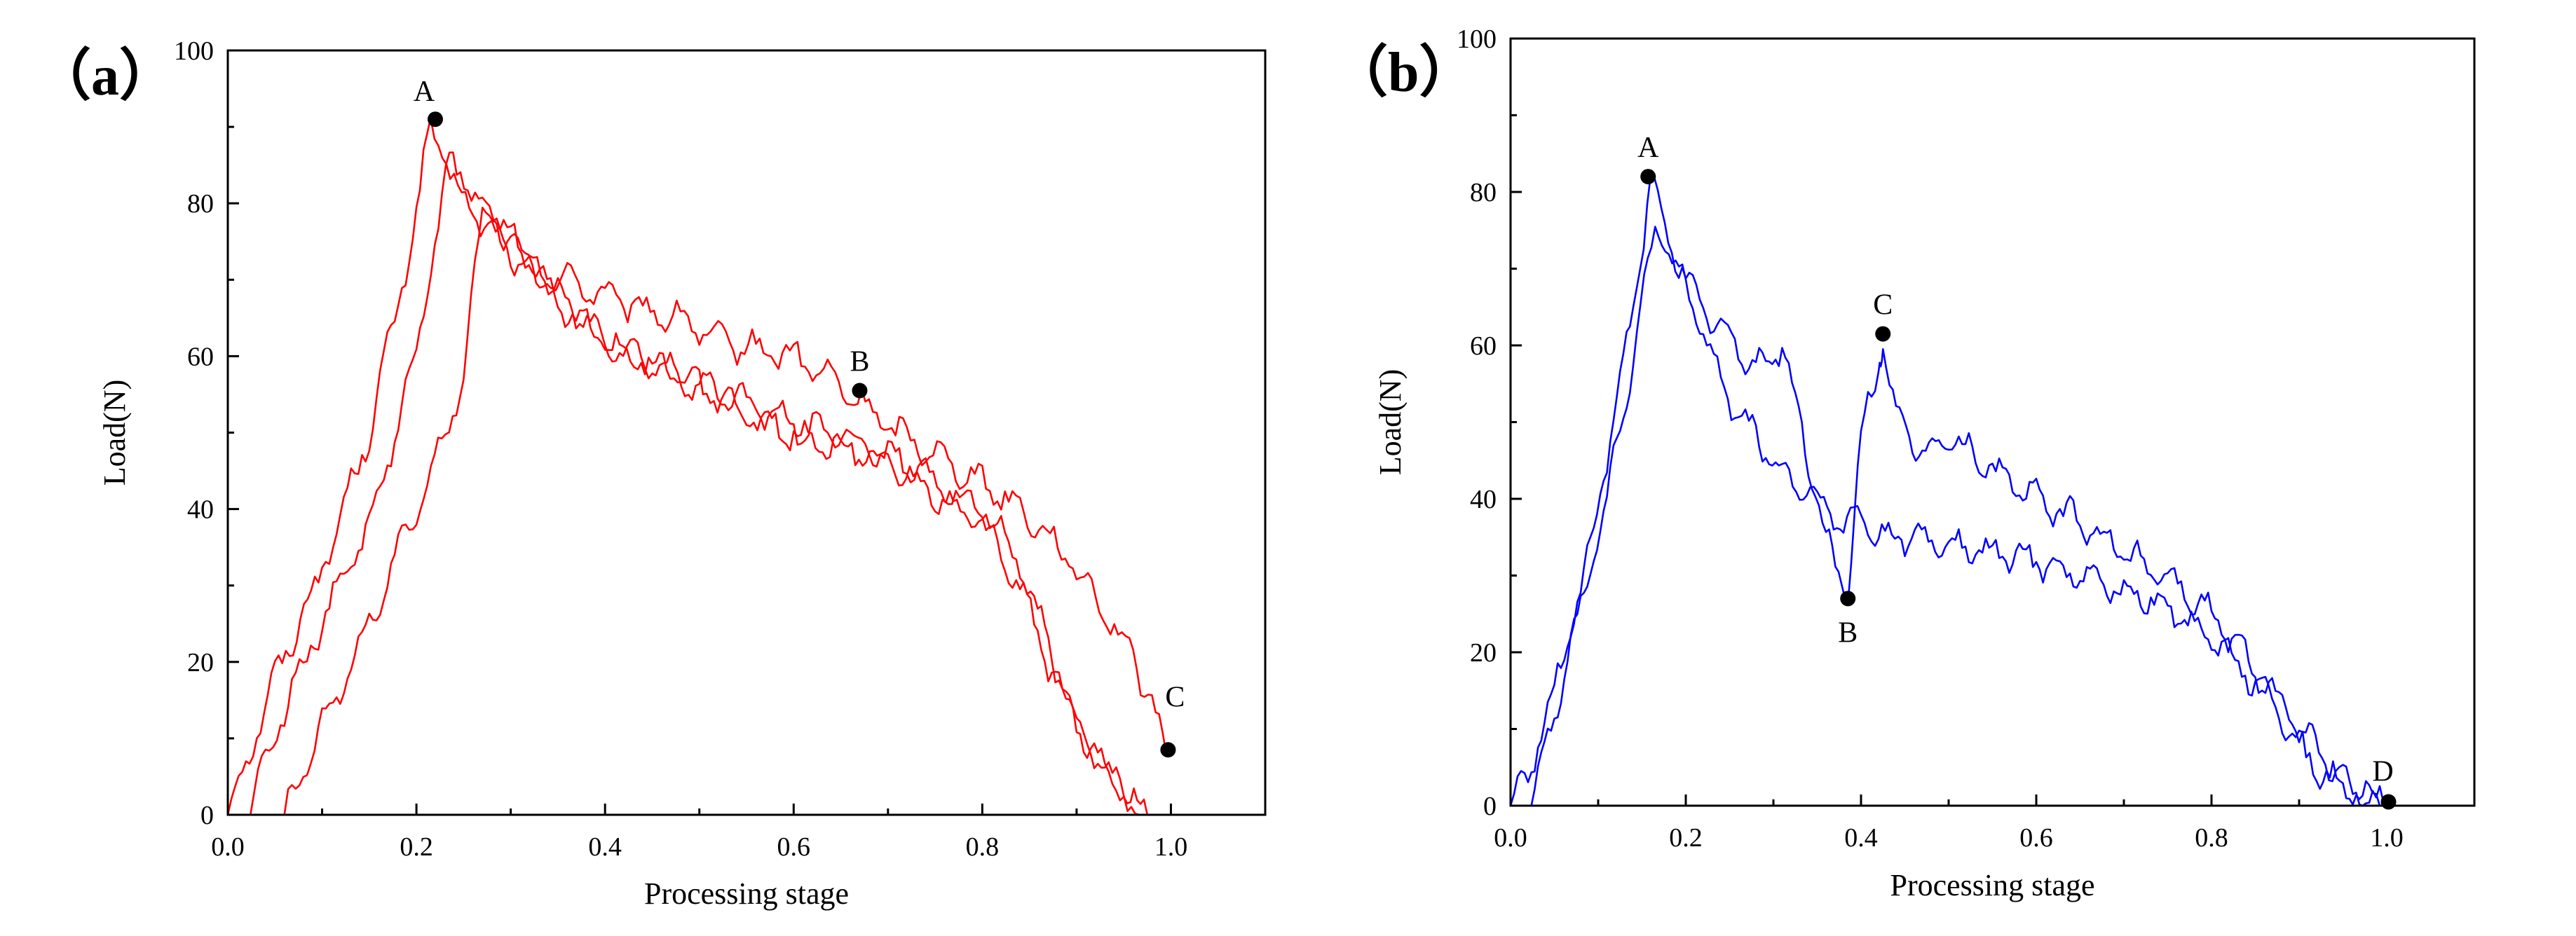  I want to click on marker-point-D, so click(2388, 802).